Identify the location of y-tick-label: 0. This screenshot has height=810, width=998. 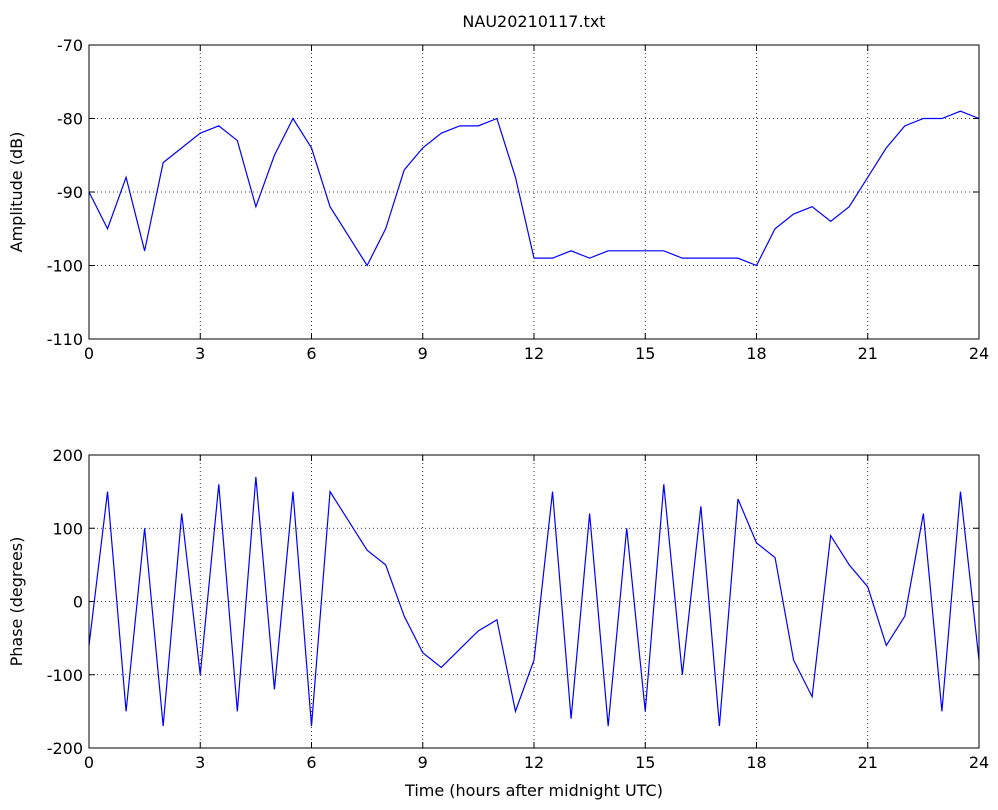
(78, 602).